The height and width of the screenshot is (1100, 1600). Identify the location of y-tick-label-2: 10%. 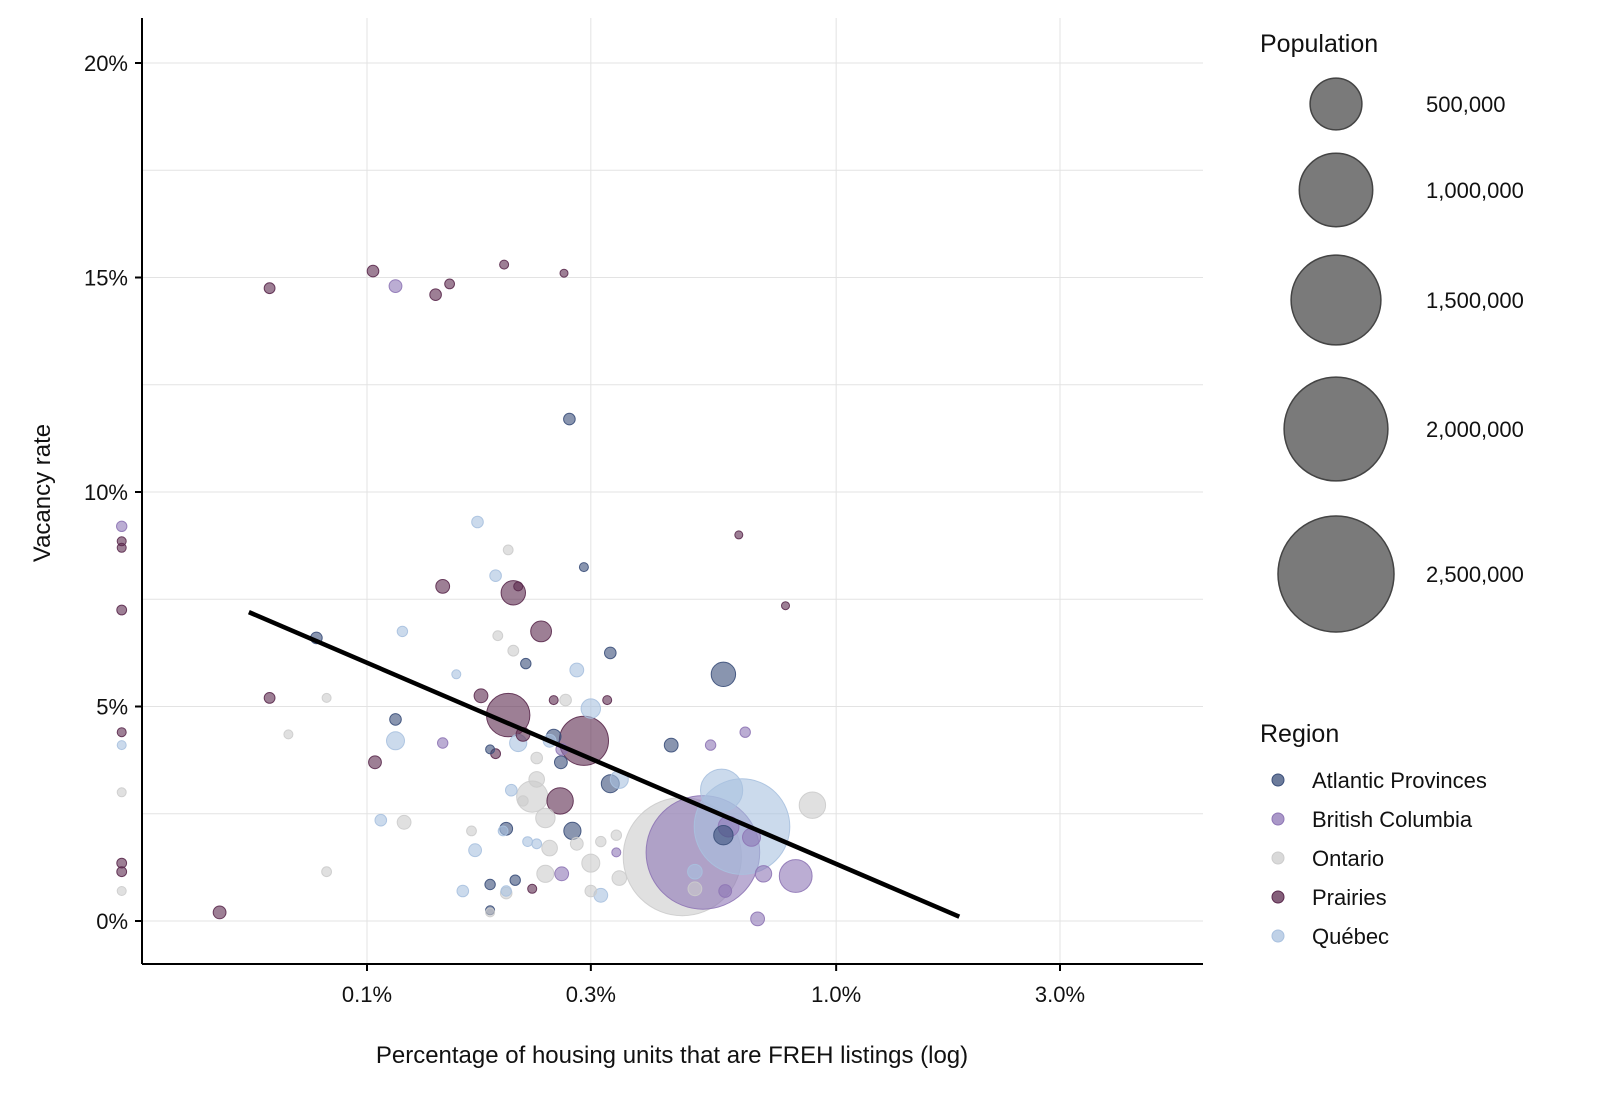
(106, 492).